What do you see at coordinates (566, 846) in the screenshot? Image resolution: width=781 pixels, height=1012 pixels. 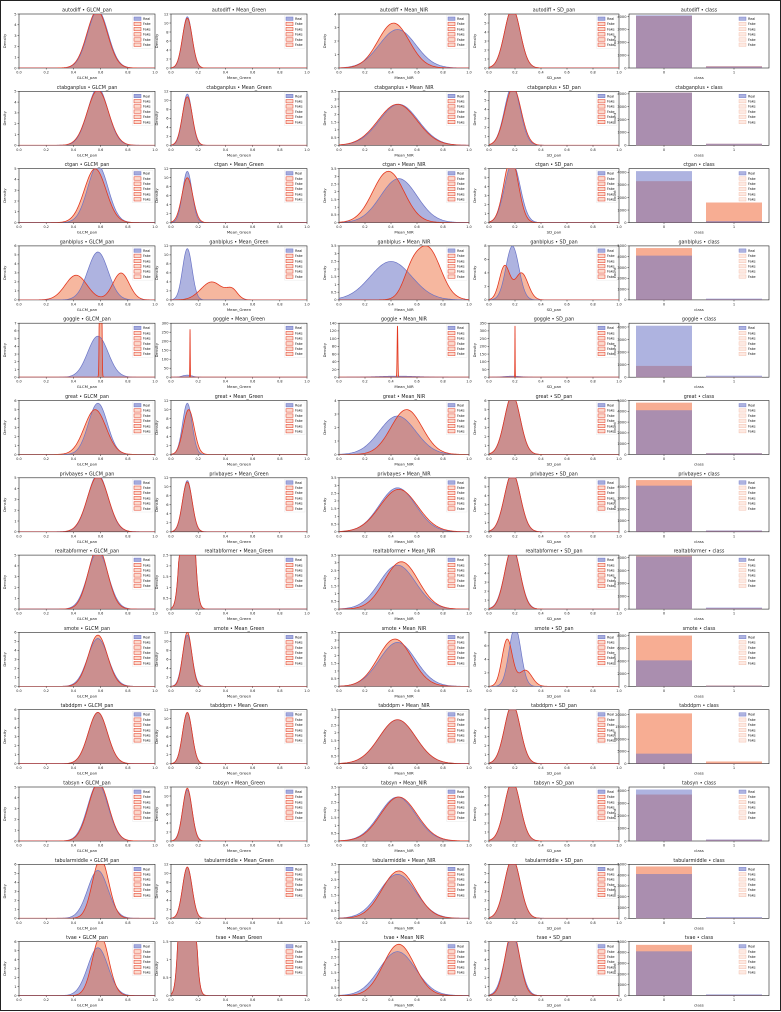 I see `x-tick-label: 0.6` at bounding box center [566, 846].